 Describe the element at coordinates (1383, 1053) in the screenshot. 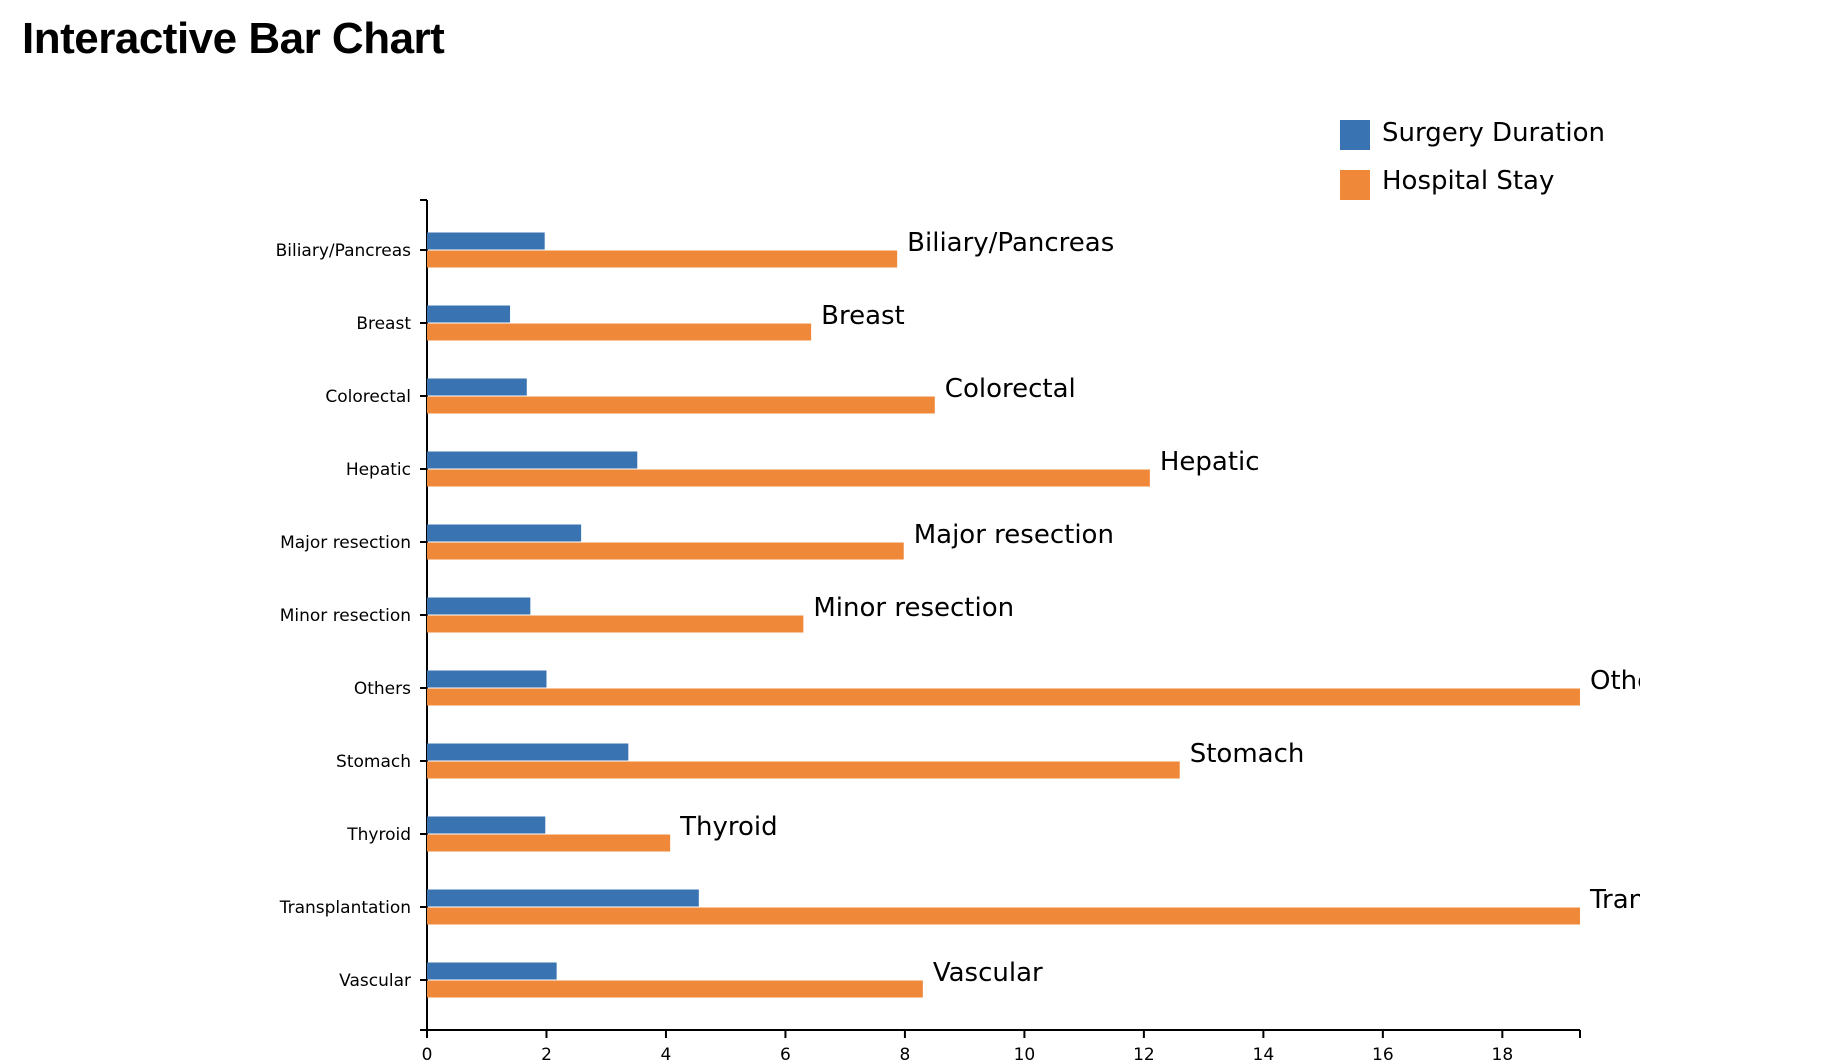

I see `x-tick-label: 16` at that location.